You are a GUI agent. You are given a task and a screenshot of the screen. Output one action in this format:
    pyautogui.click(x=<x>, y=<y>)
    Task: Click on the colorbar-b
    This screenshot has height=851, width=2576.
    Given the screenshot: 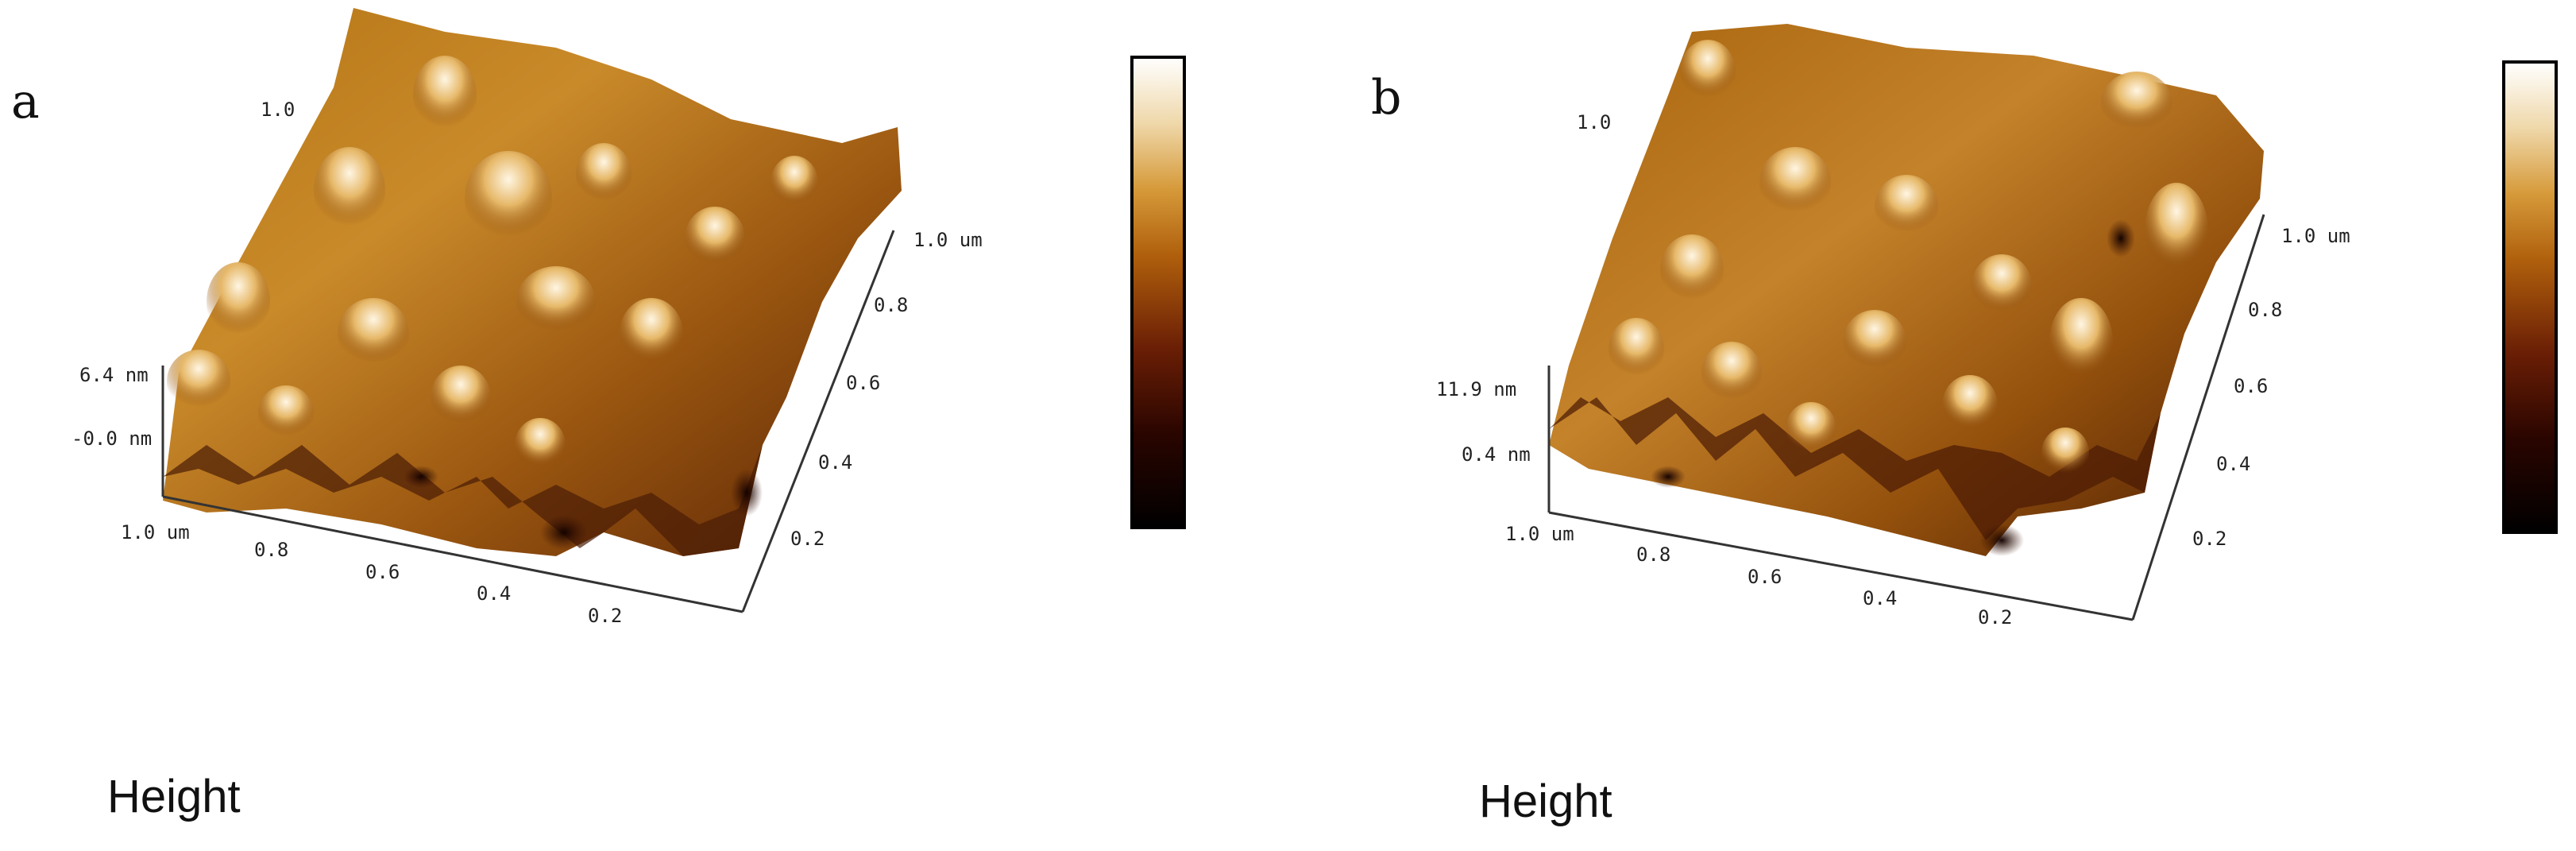 What is the action you would take?
    pyautogui.click(x=2530, y=297)
    